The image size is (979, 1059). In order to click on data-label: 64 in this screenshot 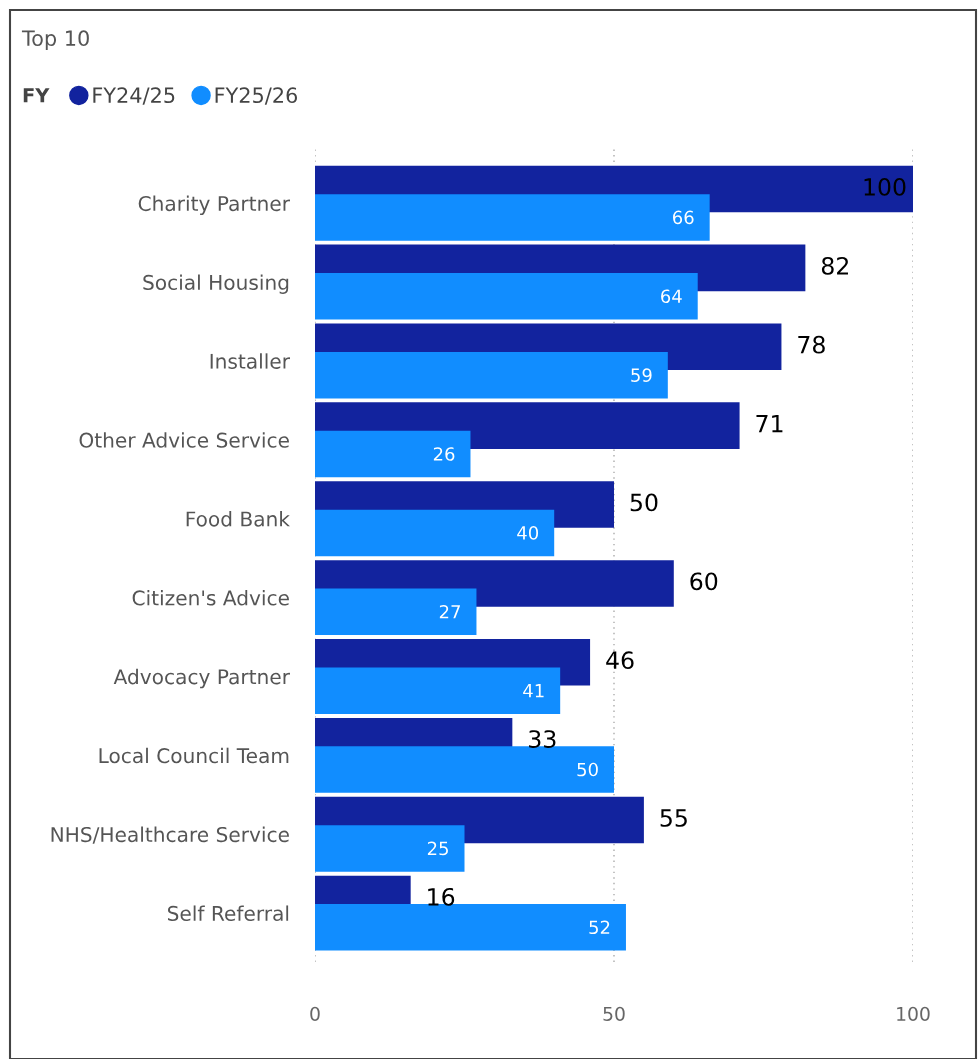, I will do `click(671, 296)`.